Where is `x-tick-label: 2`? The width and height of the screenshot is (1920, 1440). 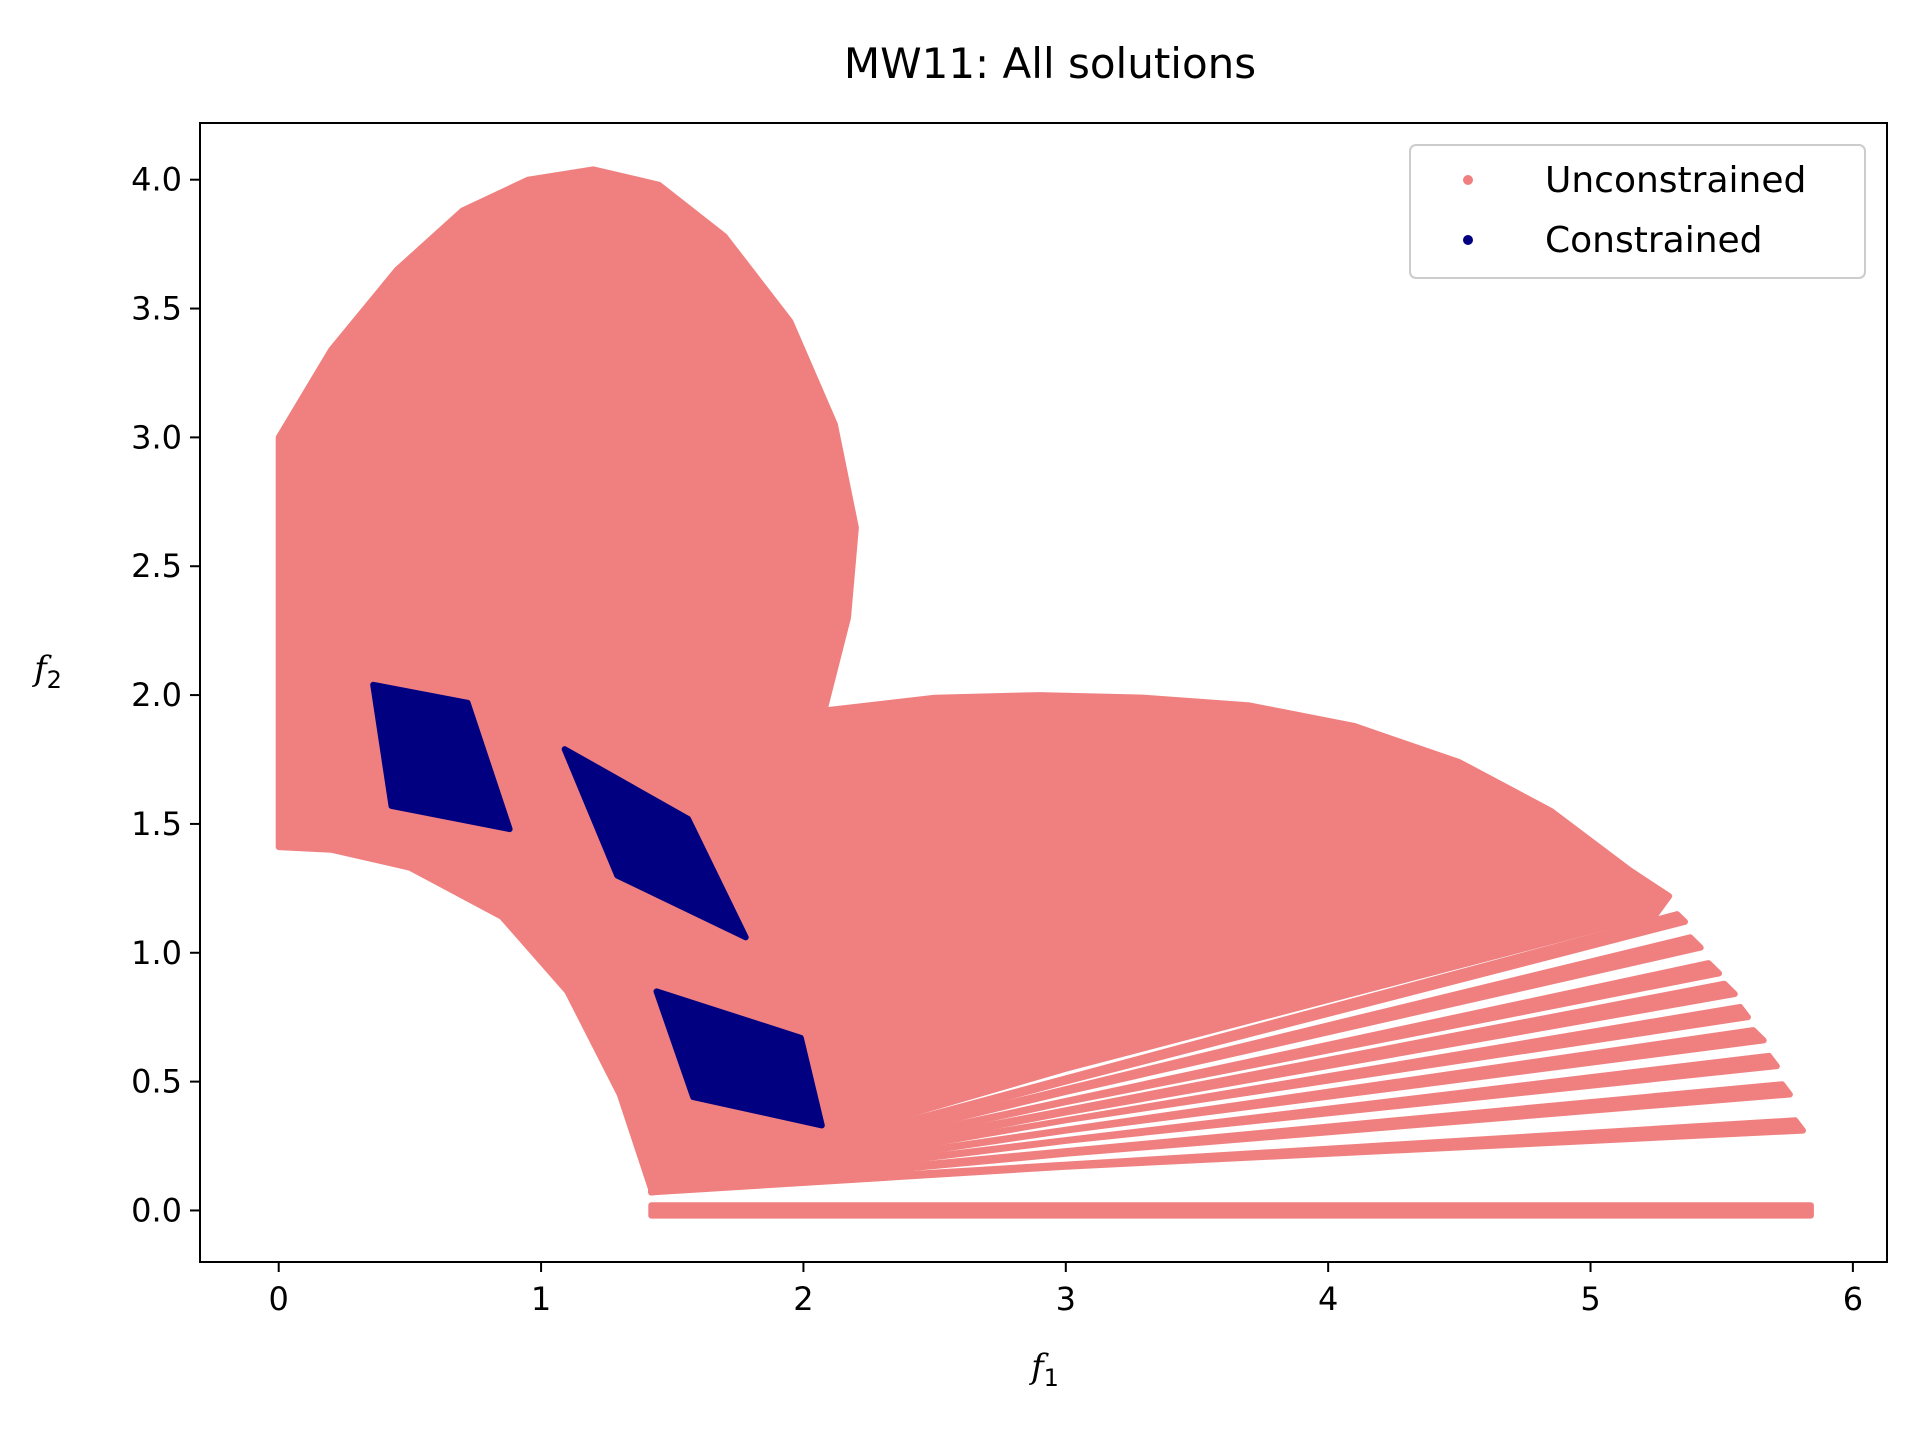 x-tick-label: 2 is located at coordinates (803, 1299).